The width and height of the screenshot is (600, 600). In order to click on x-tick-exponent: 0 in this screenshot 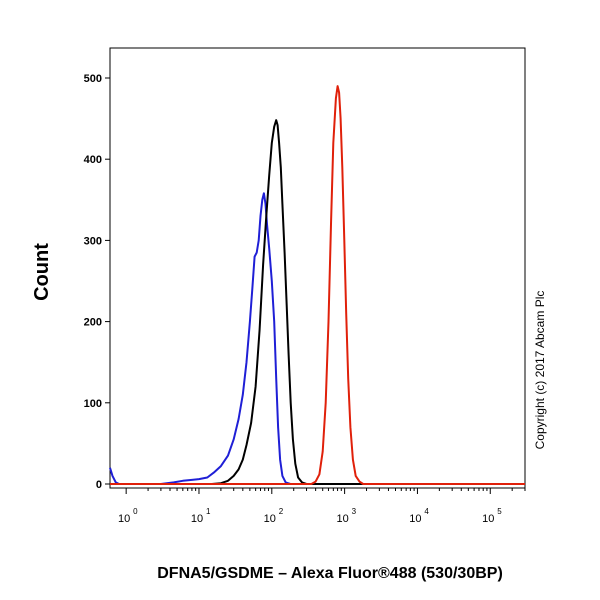, I will do `click(135, 511)`.